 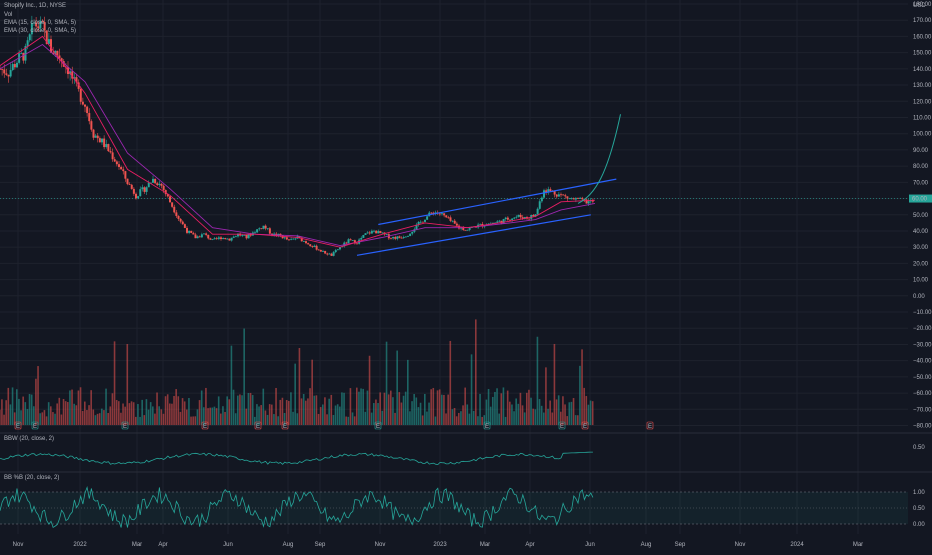 What do you see at coordinates (919, 509) in the screenshot?
I see `bbpb-tick: 0.50` at bounding box center [919, 509].